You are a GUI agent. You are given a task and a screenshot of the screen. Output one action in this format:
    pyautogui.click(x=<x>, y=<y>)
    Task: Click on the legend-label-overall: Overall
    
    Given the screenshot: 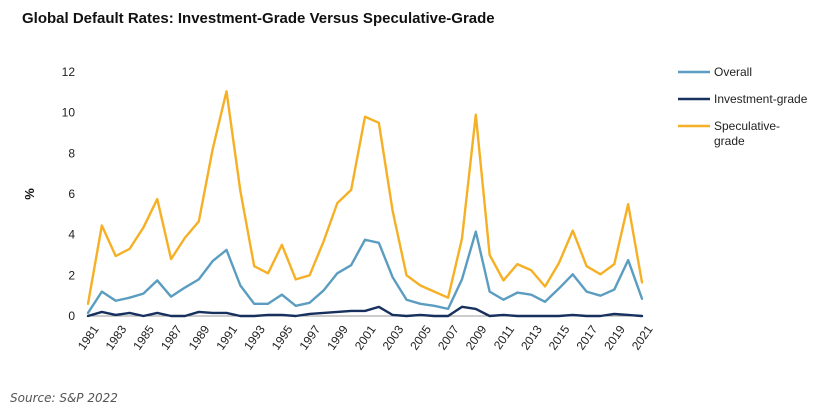 What is the action you would take?
    pyautogui.click(x=733, y=72)
    